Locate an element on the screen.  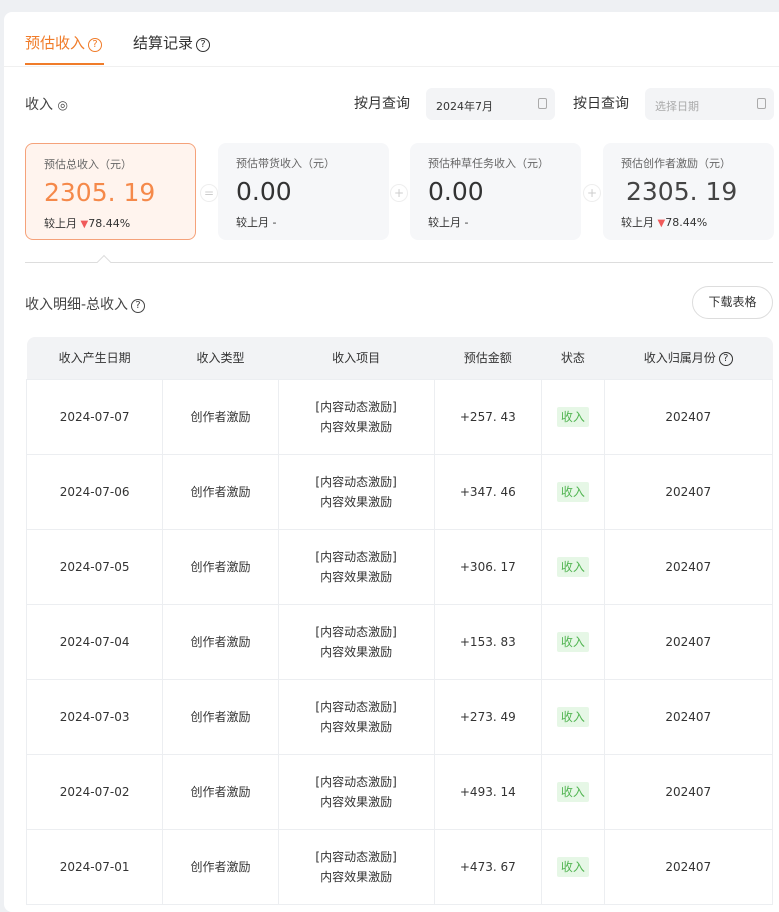
income-label: 收入 ◎ is located at coordinates (46, 104).